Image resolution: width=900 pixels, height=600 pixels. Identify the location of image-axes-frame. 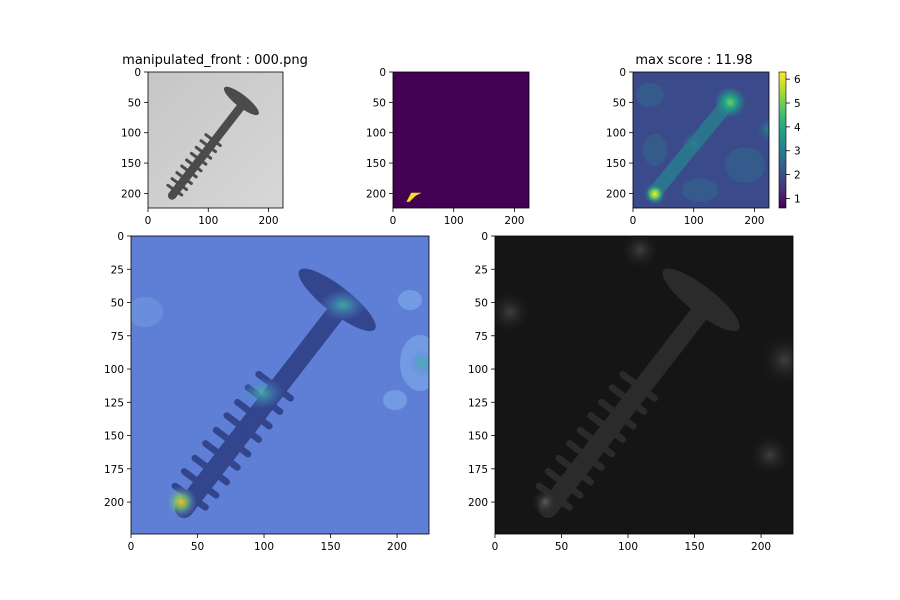
(215, 140).